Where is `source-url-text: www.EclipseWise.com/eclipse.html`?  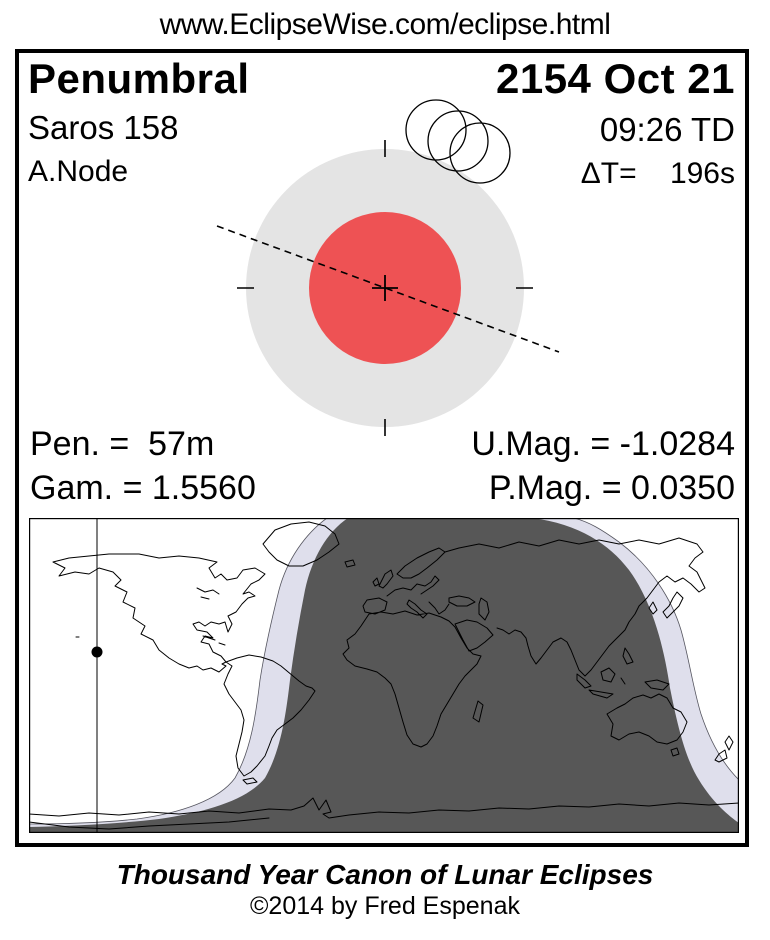 source-url-text: www.EclipseWise.com/eclipse.html is located at coordinates (385, 24).